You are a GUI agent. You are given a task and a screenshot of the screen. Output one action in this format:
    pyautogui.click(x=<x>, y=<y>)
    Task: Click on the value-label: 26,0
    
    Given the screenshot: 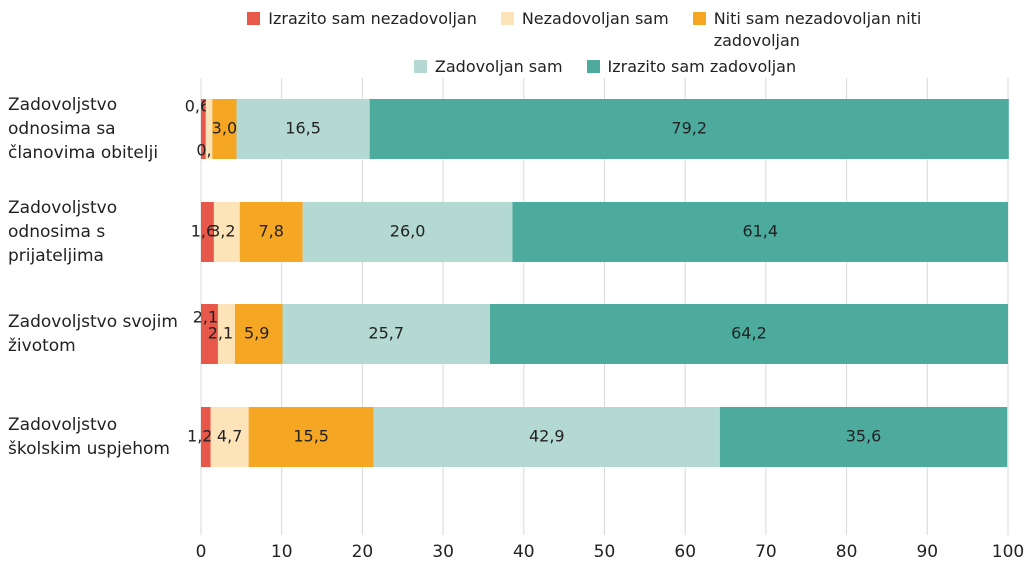 What is the action you would take?
    pyautogui.click(x=408, y=231)
    